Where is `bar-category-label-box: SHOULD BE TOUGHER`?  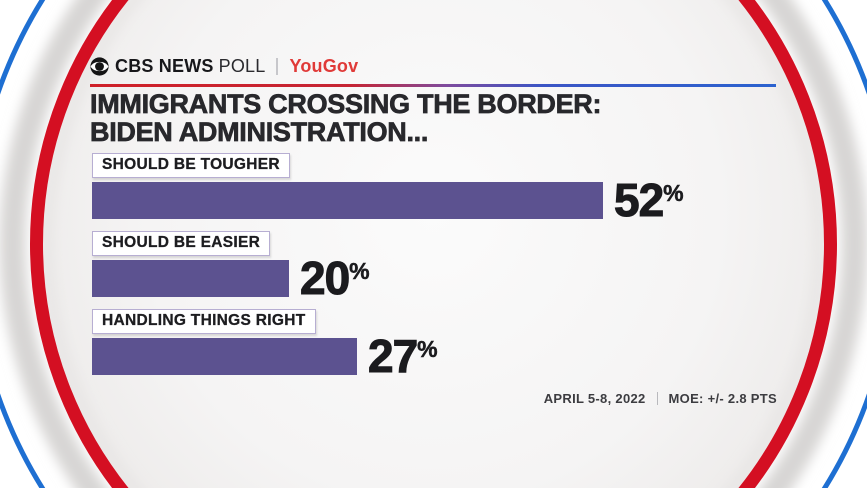 bar-category-label-box: SHOULD BE TOUGHER is located at coordinates (191, 165).